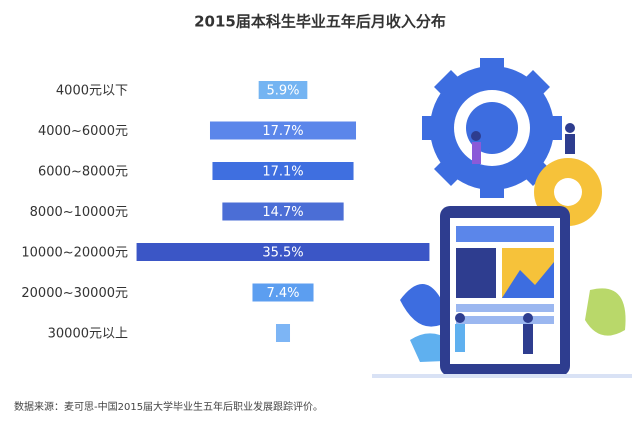  I want to click on category-label: 30000元以上, so click(88, 334).